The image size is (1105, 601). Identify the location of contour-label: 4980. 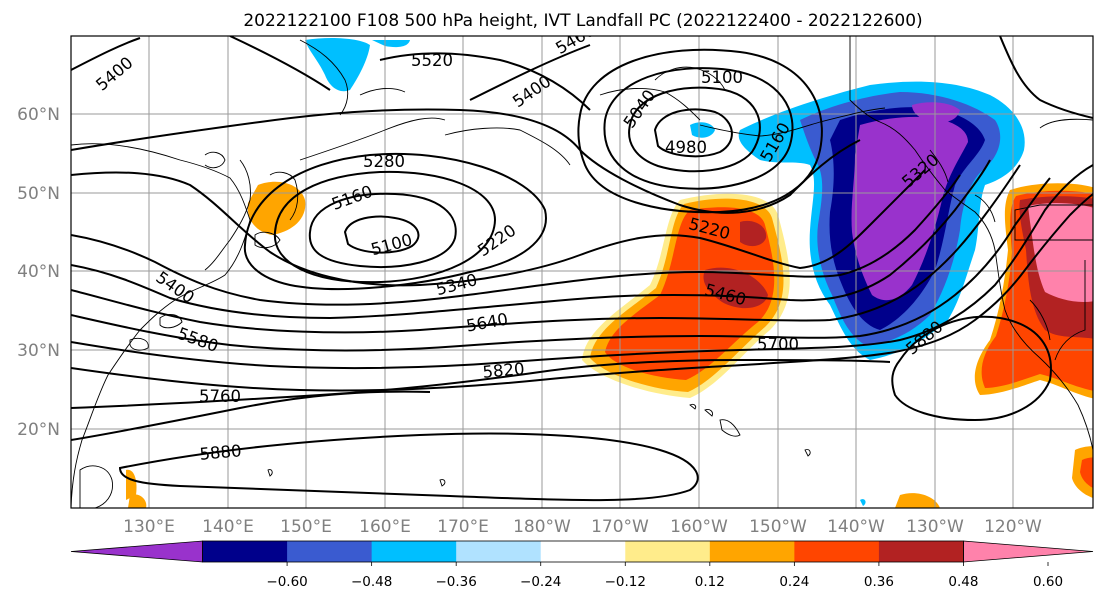
(686, 147).